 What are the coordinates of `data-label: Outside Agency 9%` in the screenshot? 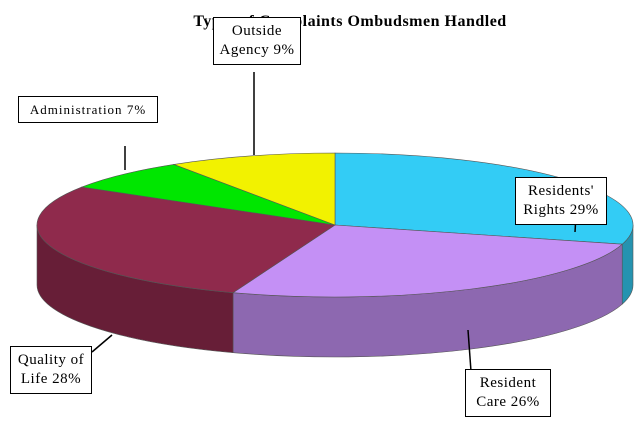 It's located at (257, 41).